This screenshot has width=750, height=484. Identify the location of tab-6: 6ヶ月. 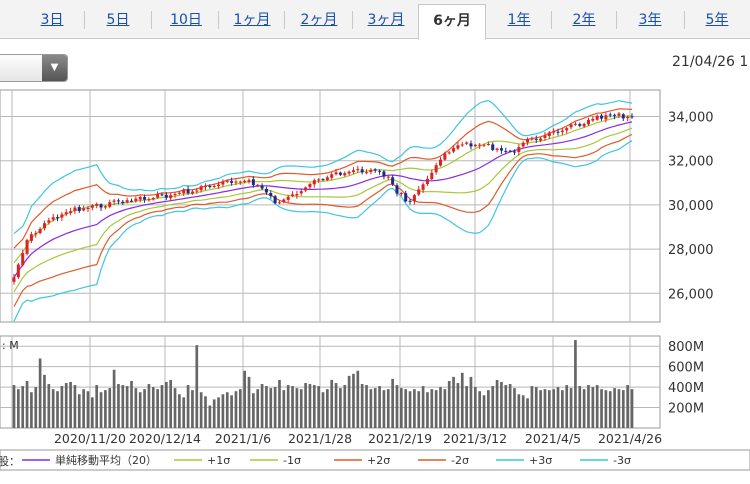
(452, 22).